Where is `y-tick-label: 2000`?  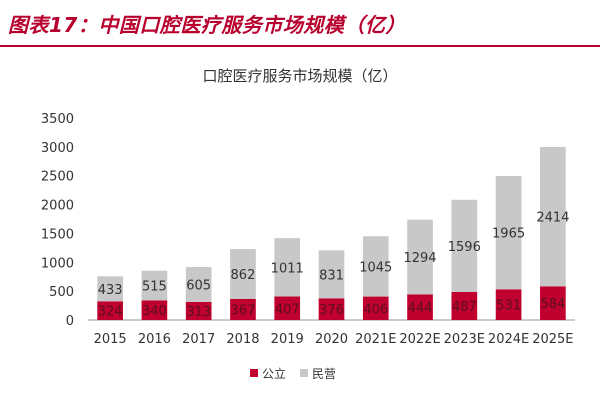 y-tick-label: 2000 is located at coordinates (57, 206).